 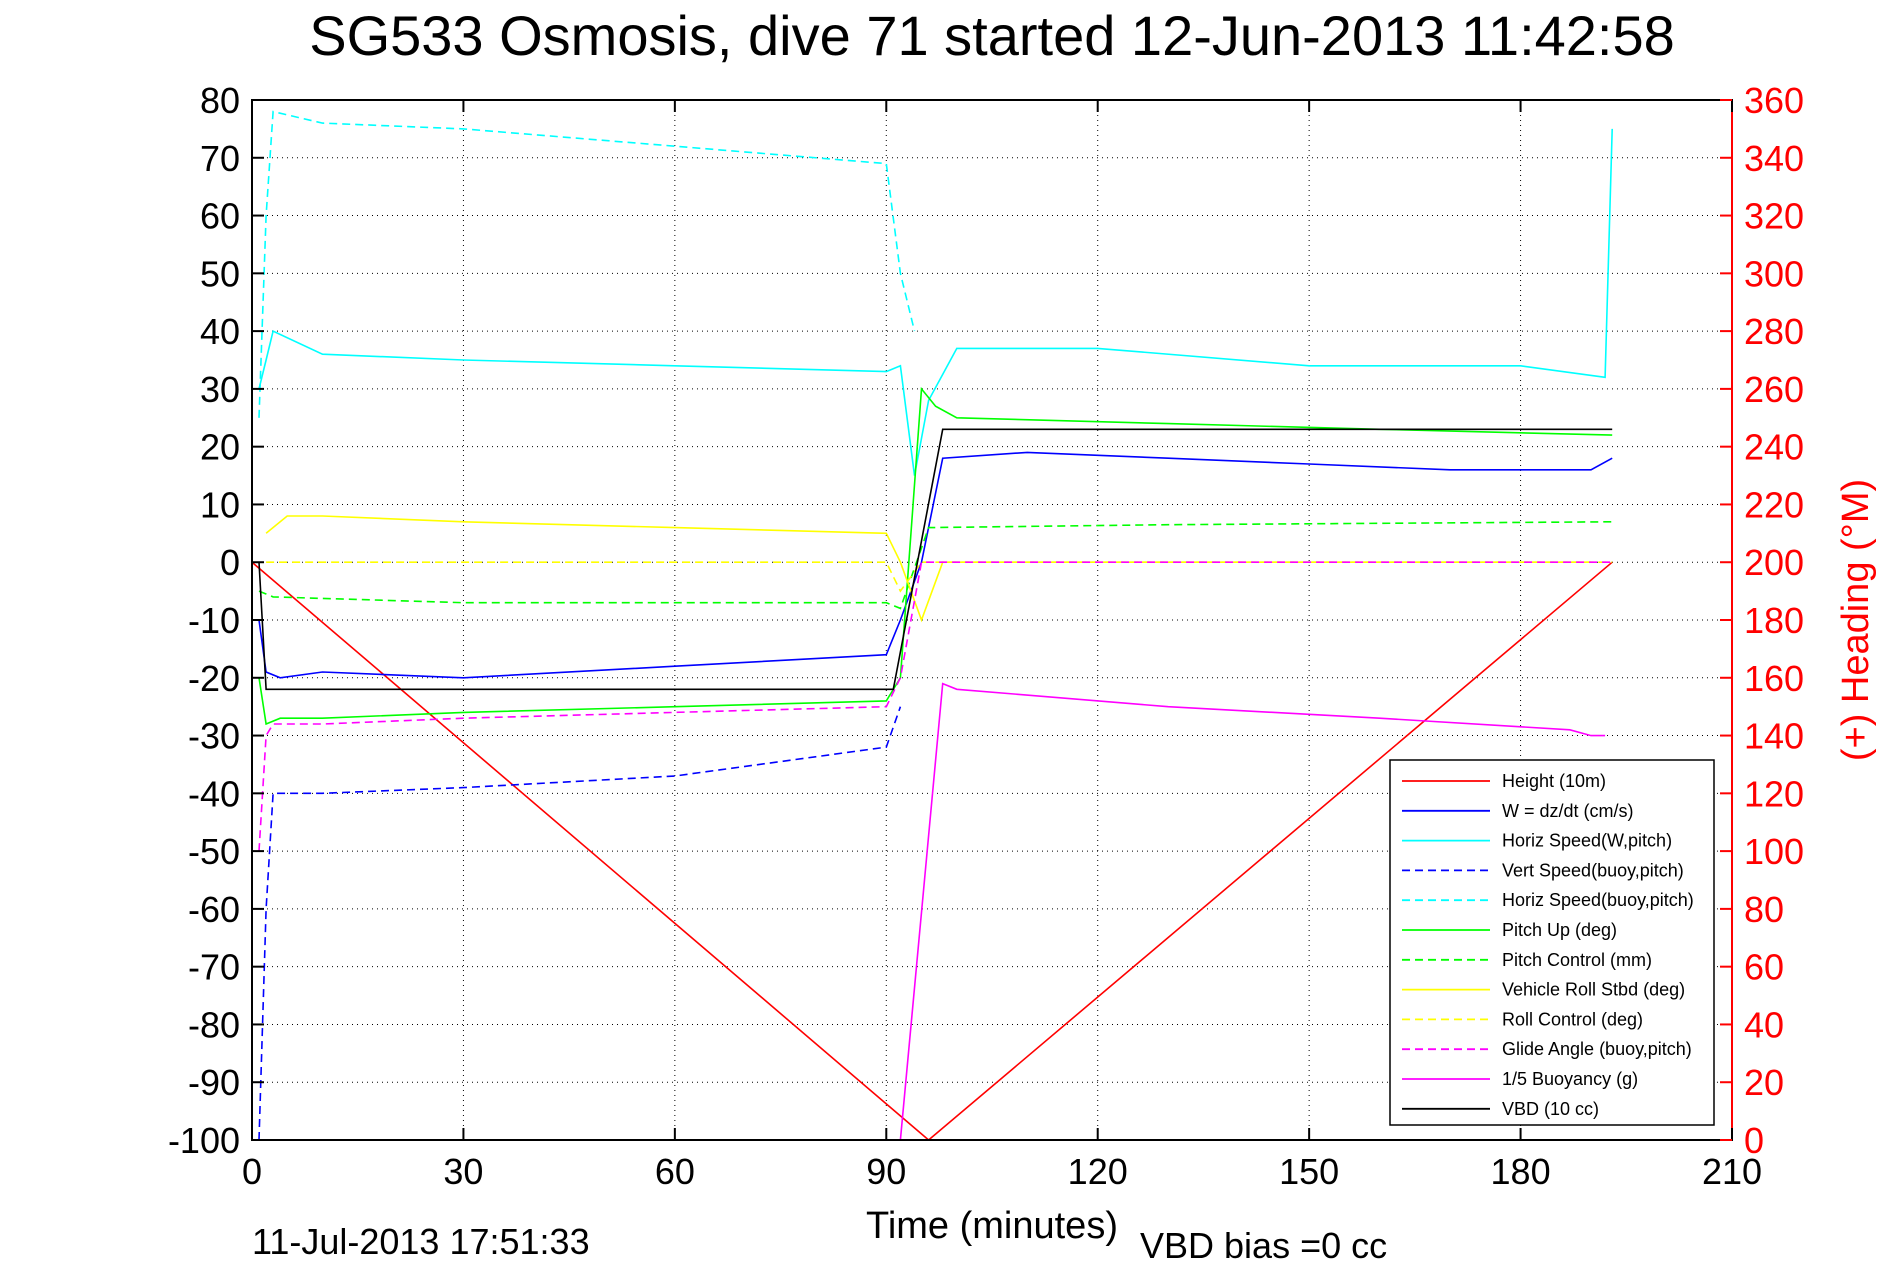 What do you see at coordinates (204, 1140) in the screenshot?
I see `y-tick-label: -100` at bounding box center [204, 1140].